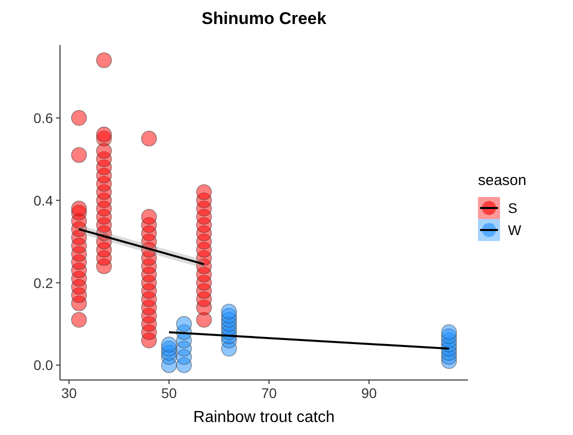  Describe the element at coordinates (69, 393) in the screenshot. I see `x-tick-label: 30` at that location.